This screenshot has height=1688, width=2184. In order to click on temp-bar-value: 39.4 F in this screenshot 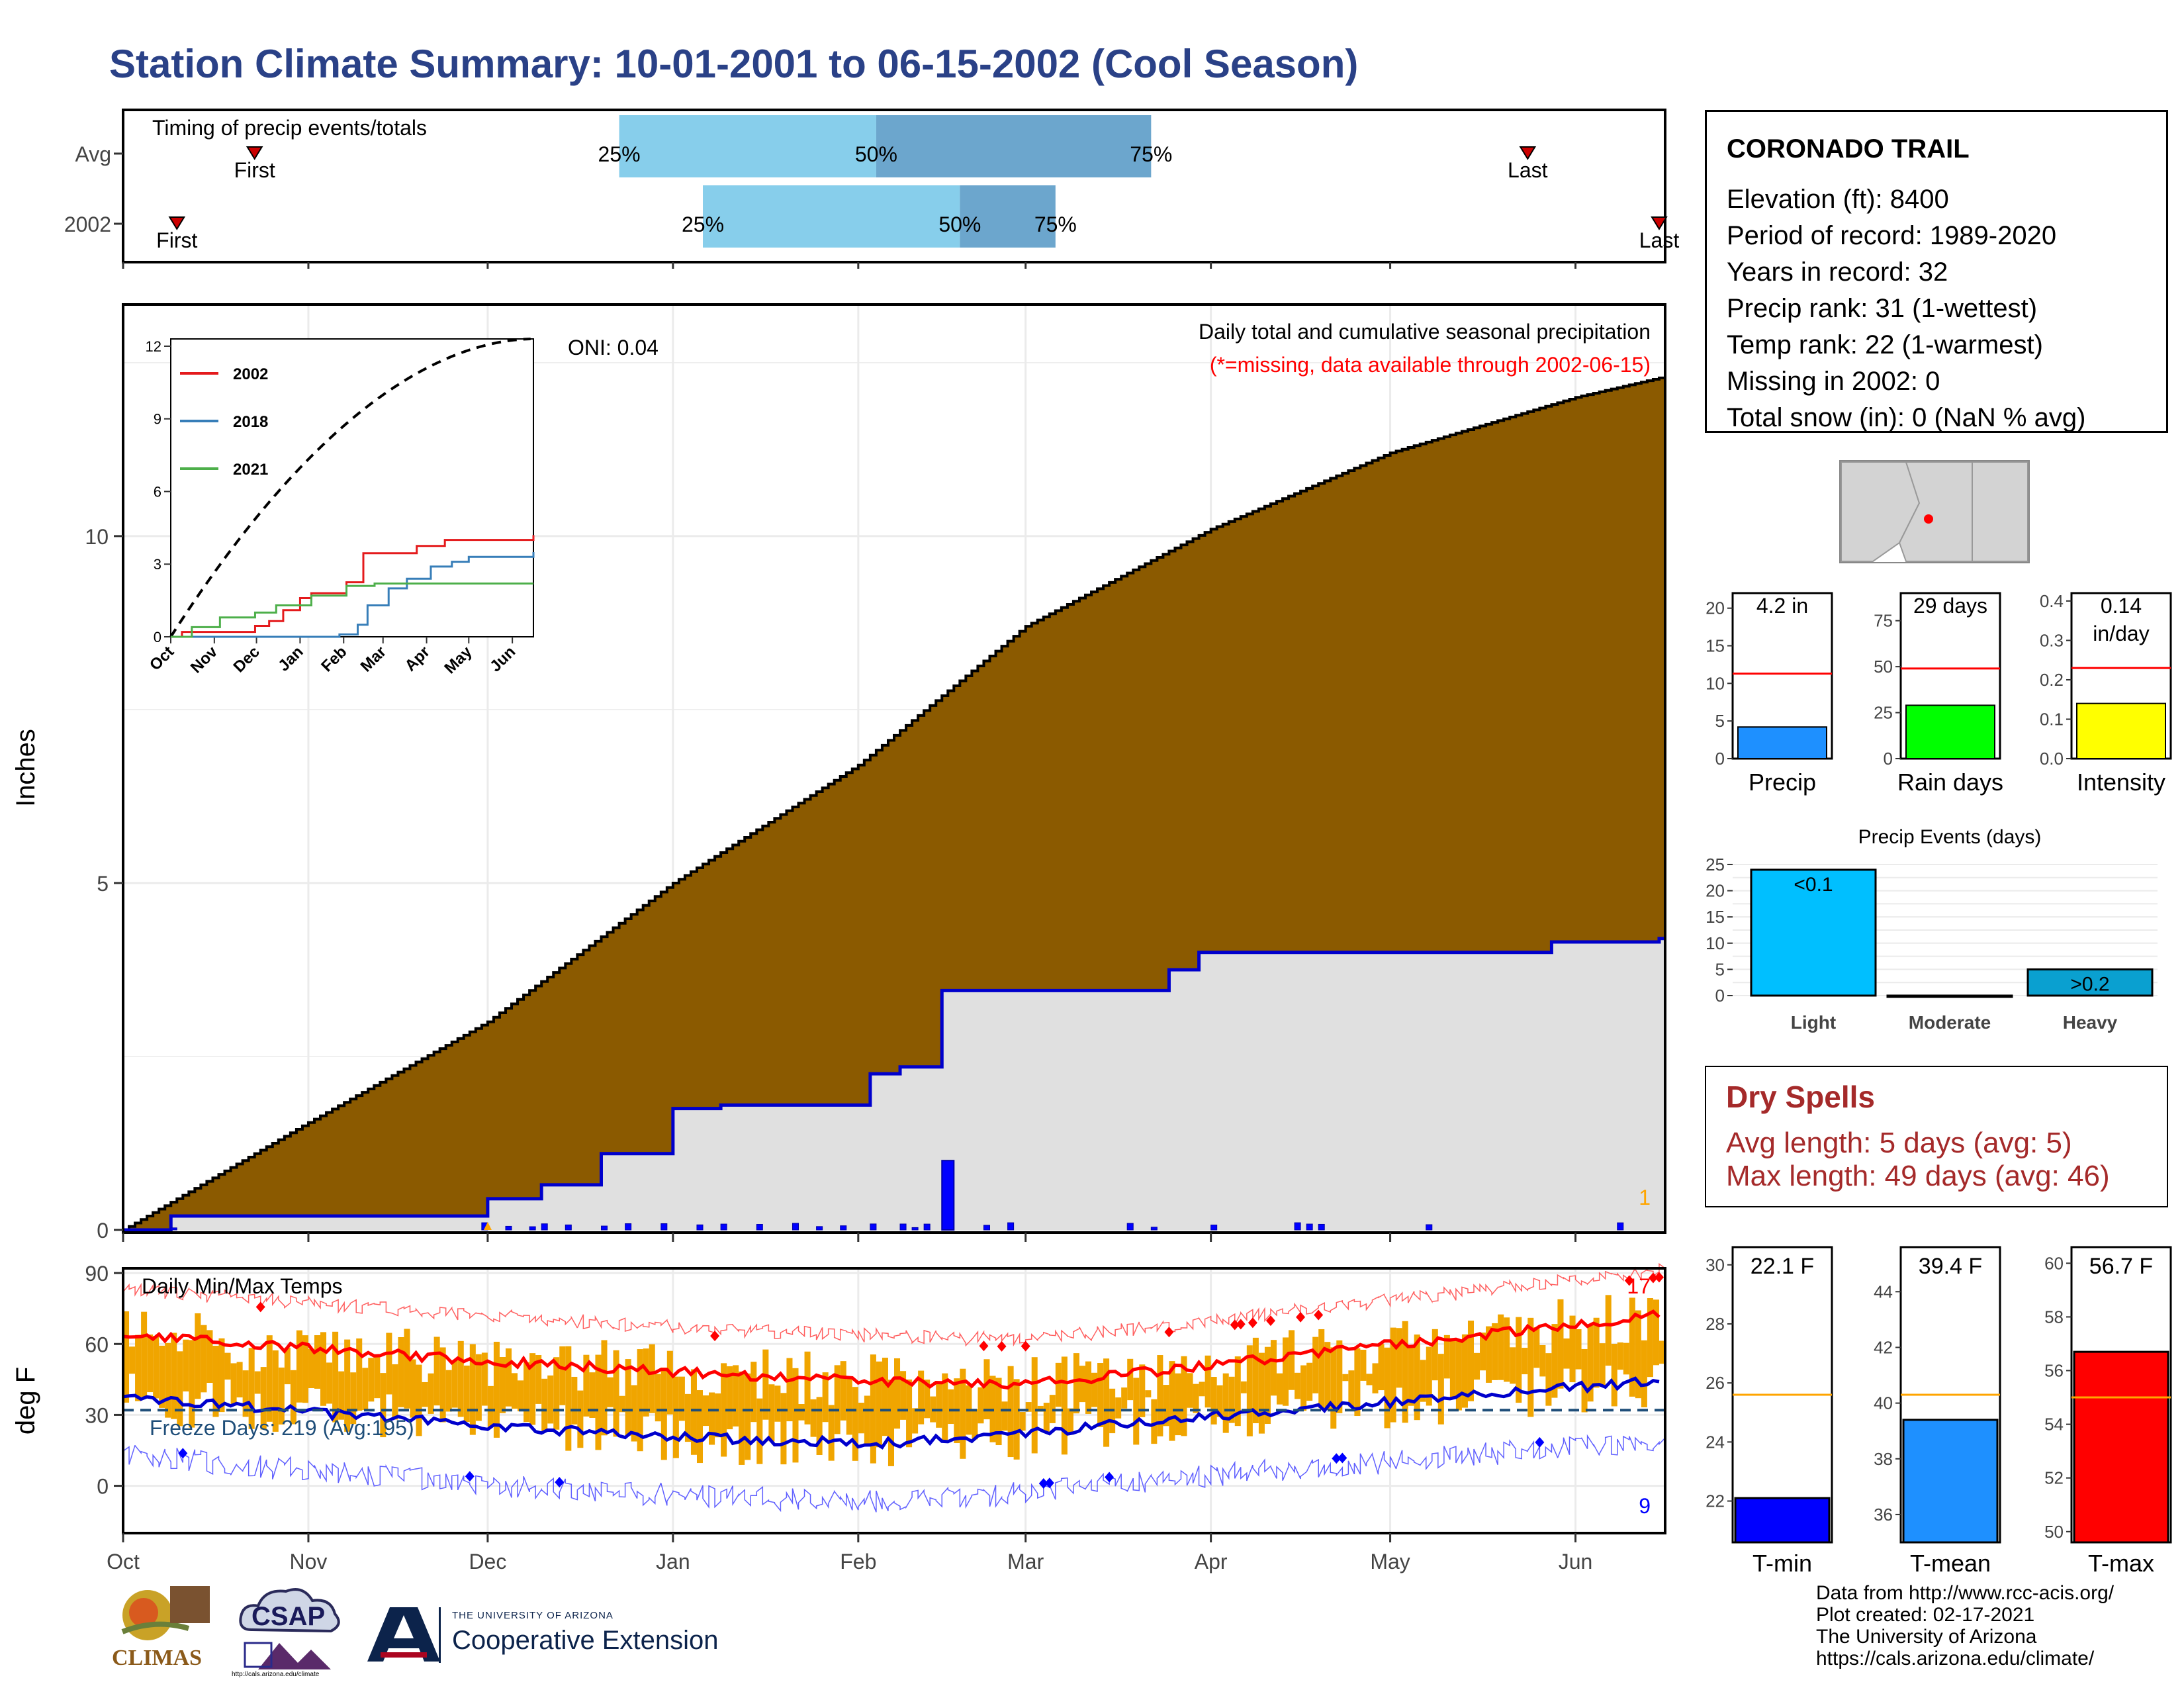, I will do `click(1951, 1266)`.